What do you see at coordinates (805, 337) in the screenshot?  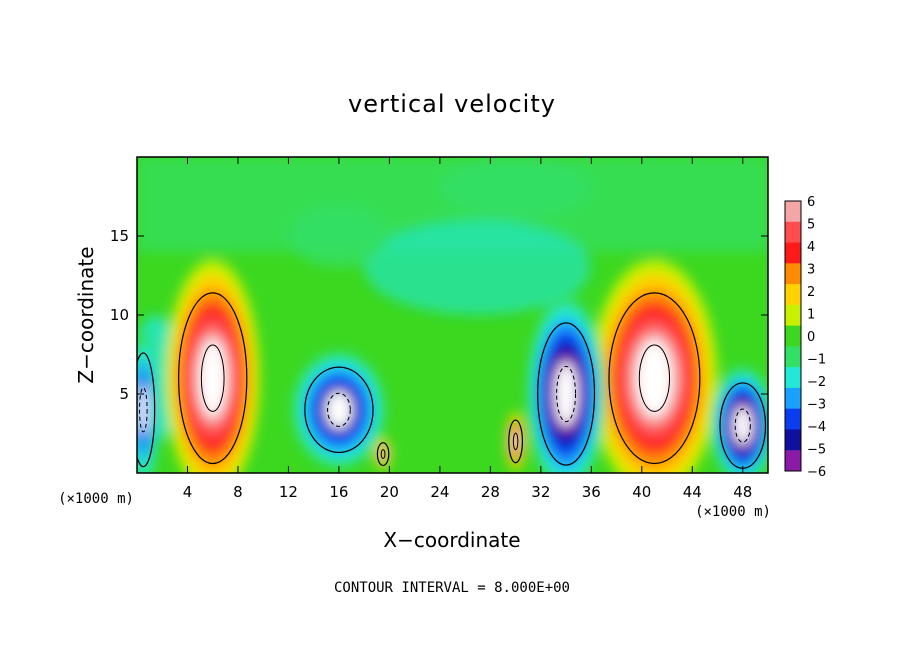 I see `colorbar: 6 5 4 3 2 1 0 −1 −2 −3 −4 −5 −6` at bounding box center [805, 337].